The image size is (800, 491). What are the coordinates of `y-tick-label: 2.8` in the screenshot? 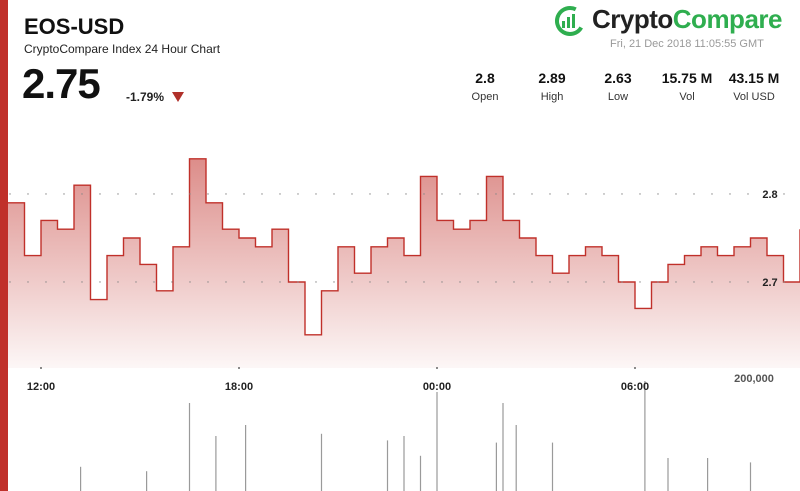 It's located at (769, 195).